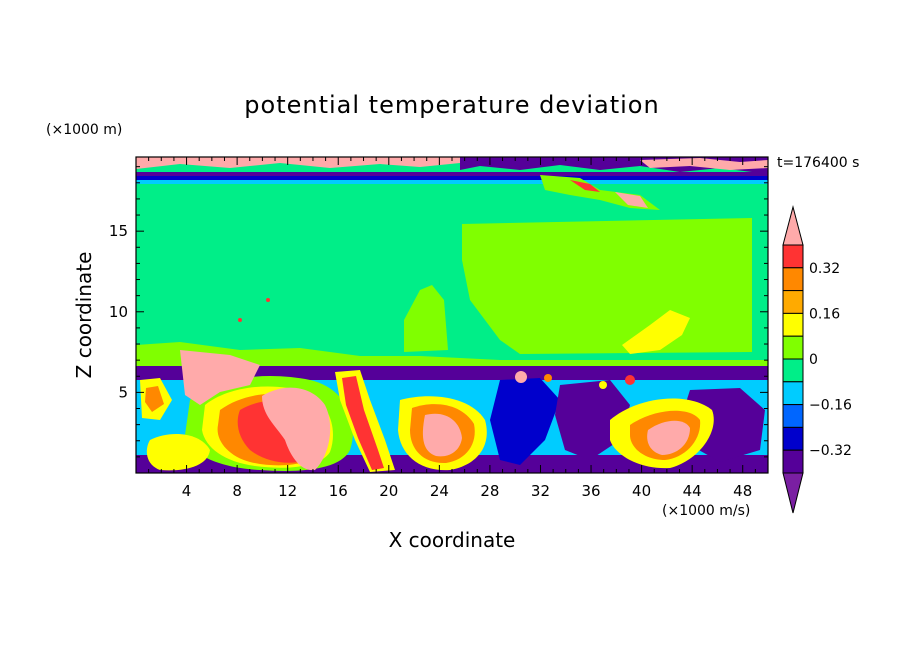  I want to click on chart-title: potential temperature deviation, so click(451, 105).